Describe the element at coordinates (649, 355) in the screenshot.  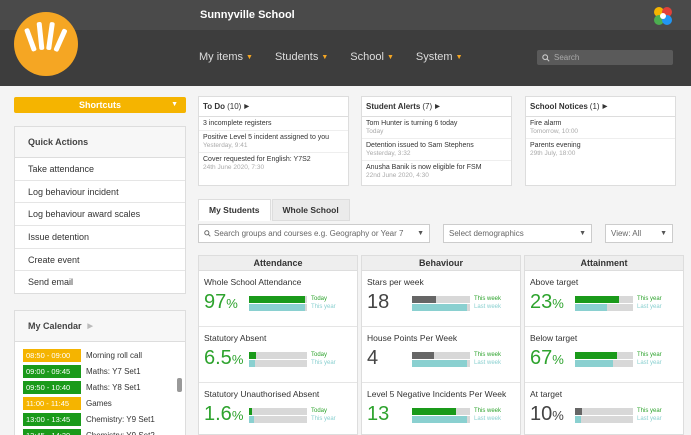
I see `metric-bar-current-label: This year` at that location.